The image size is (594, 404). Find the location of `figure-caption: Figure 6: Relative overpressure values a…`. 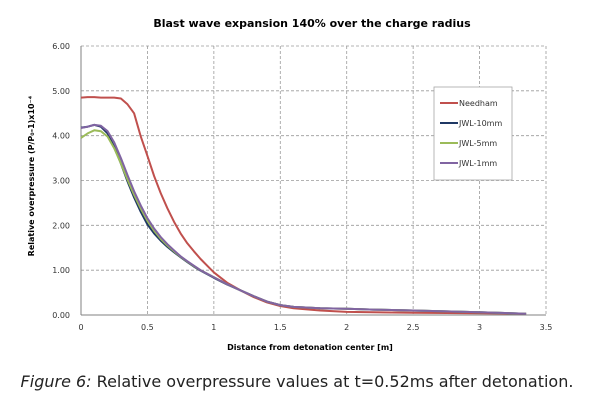

figure-caption: Figure 6: Relative overpressure values a… is located at coordinates (297, 381).